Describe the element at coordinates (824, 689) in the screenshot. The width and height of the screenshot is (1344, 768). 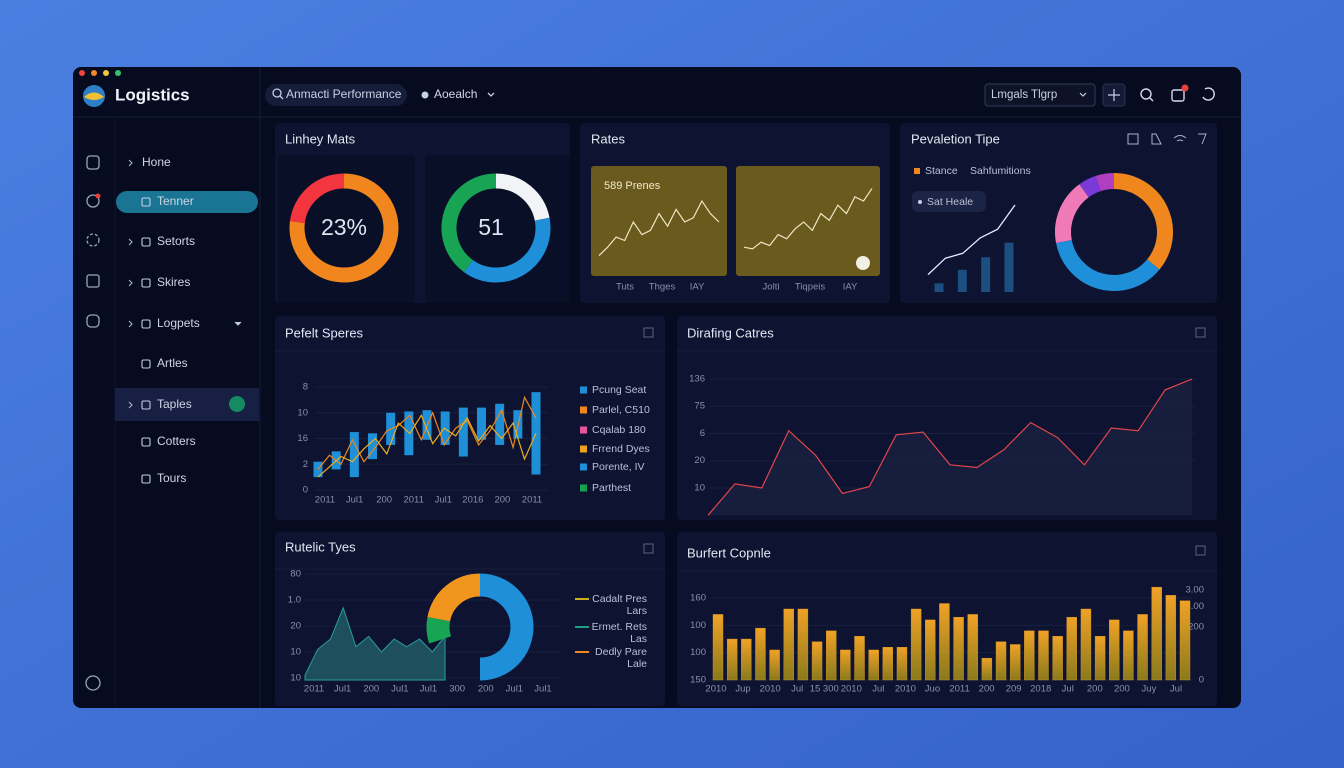
I see `x-tick-label: 15 300` at that location.